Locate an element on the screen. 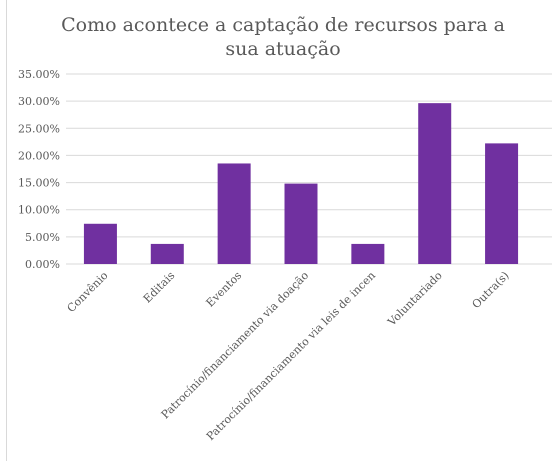 This screenshot has height=466, width=556. y-tick-label: 10.00% is located at coordinates (39, 210).